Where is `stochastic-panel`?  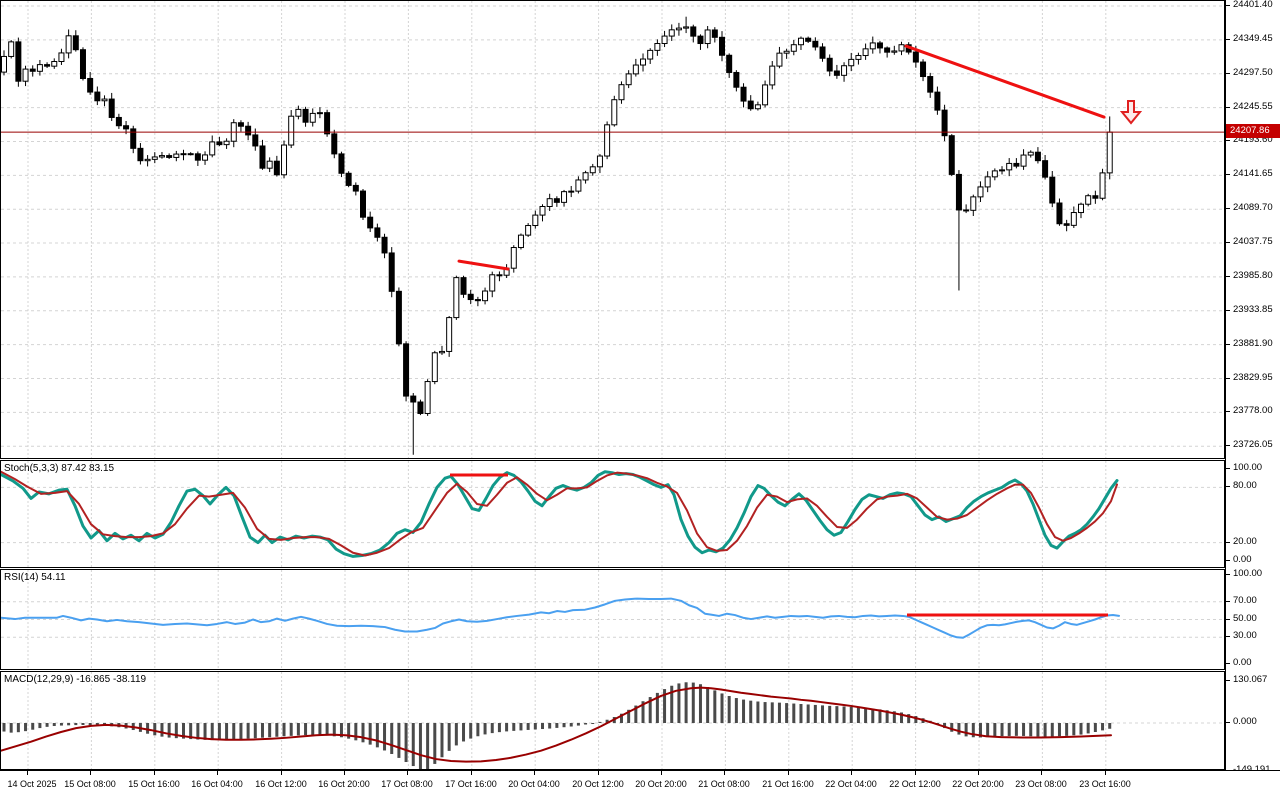 stochastic-panel is located at coordinates (612, 514).